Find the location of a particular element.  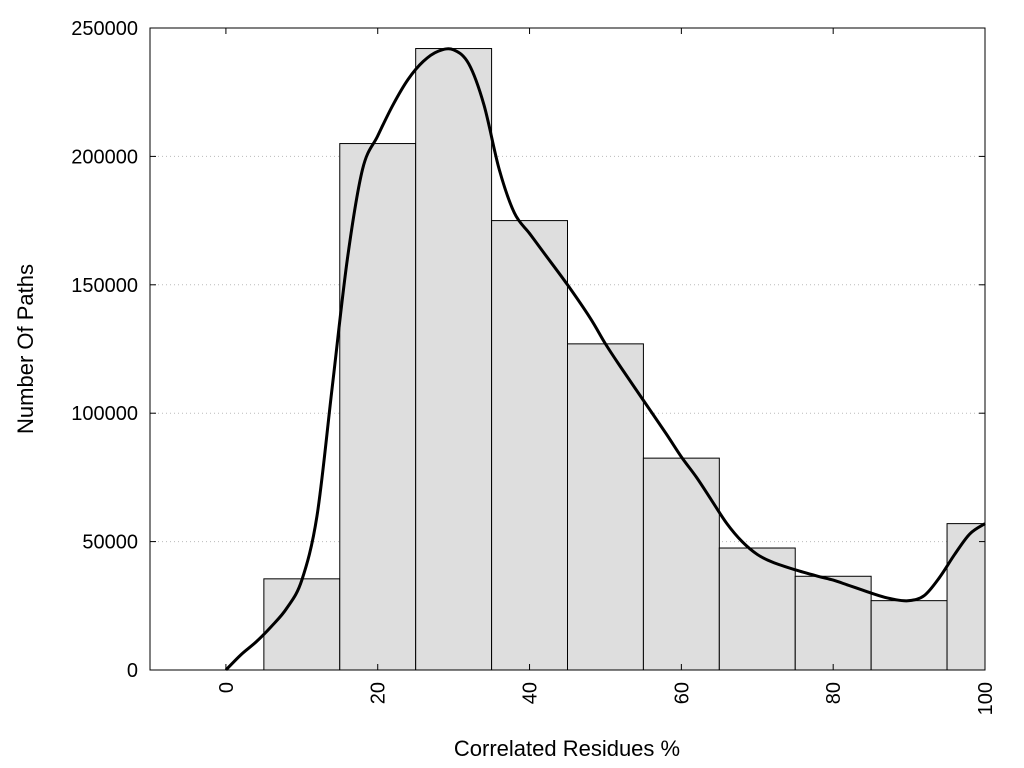

x-tick-label: 80 is located at coordinates (834, 693).